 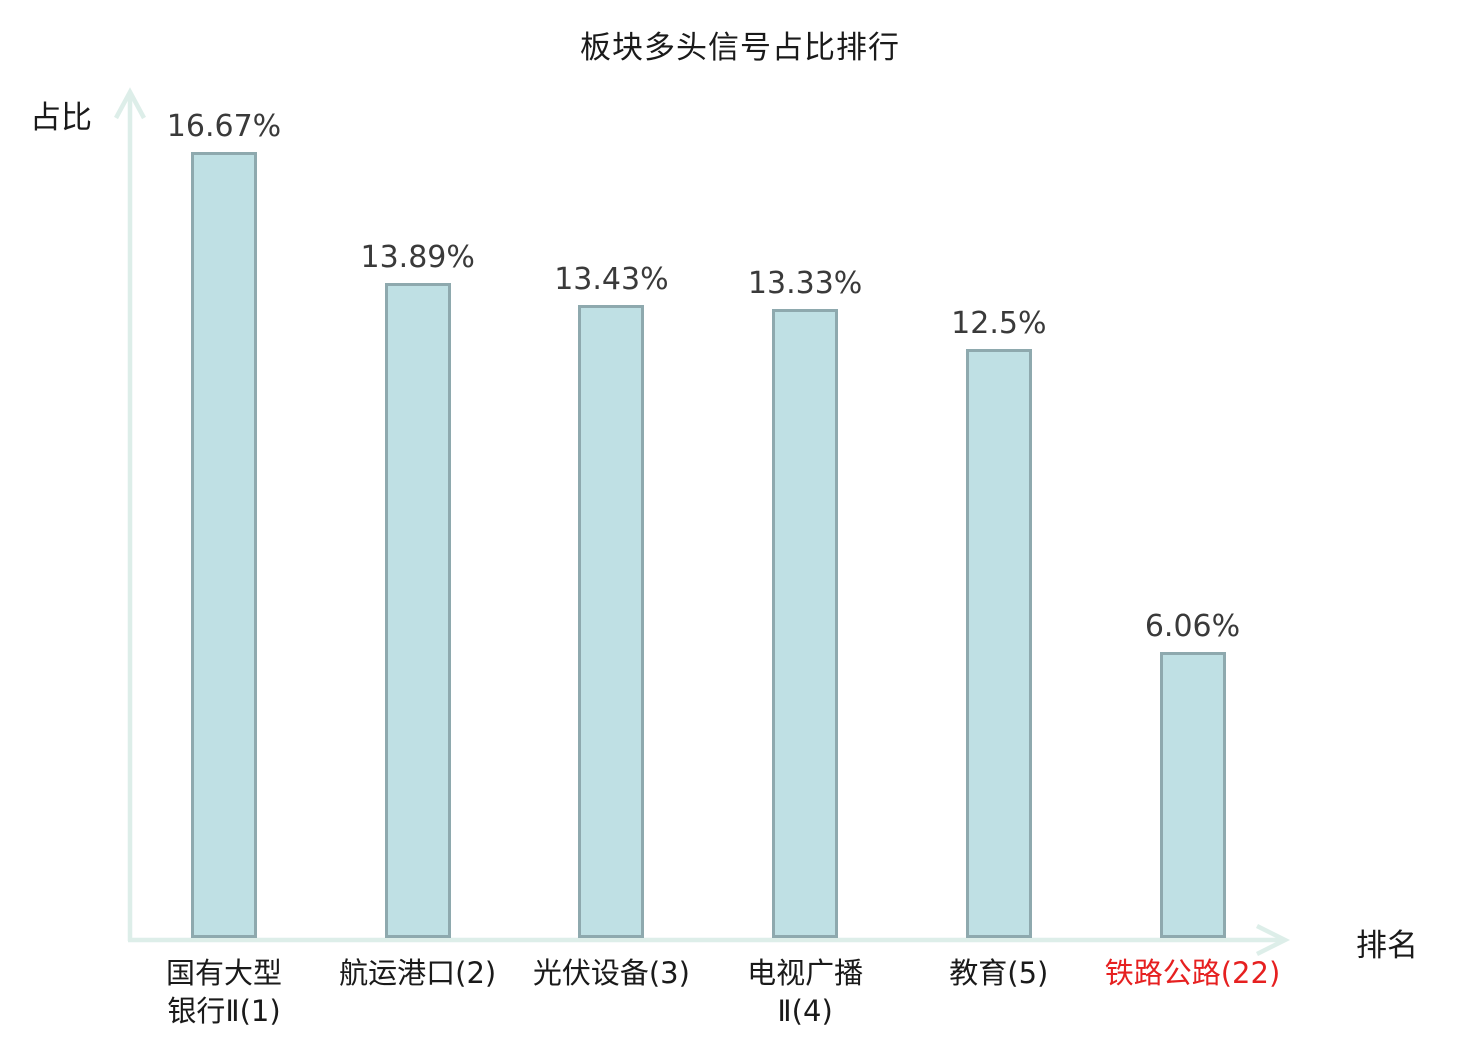 I want to click on x-axis-label: 排名, so click(x=1387, y=946).